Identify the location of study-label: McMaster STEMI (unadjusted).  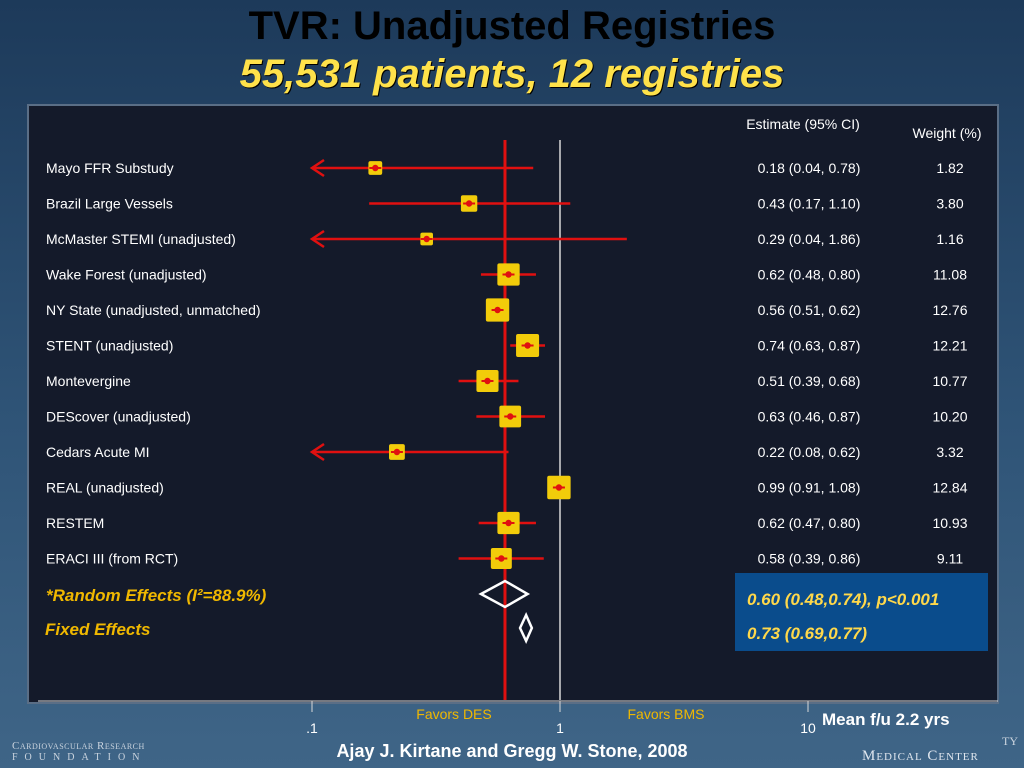
(141, 239).